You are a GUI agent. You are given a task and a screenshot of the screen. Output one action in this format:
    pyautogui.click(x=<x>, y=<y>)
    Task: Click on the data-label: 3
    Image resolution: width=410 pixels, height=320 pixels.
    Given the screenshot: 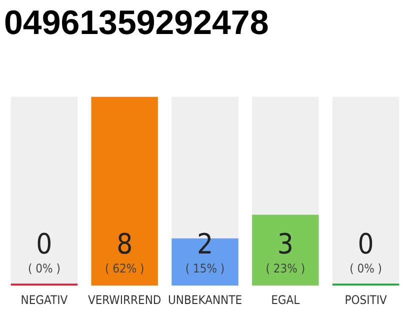 What is the action you would take?
    pyautogui.click(x=285, y=244)
    